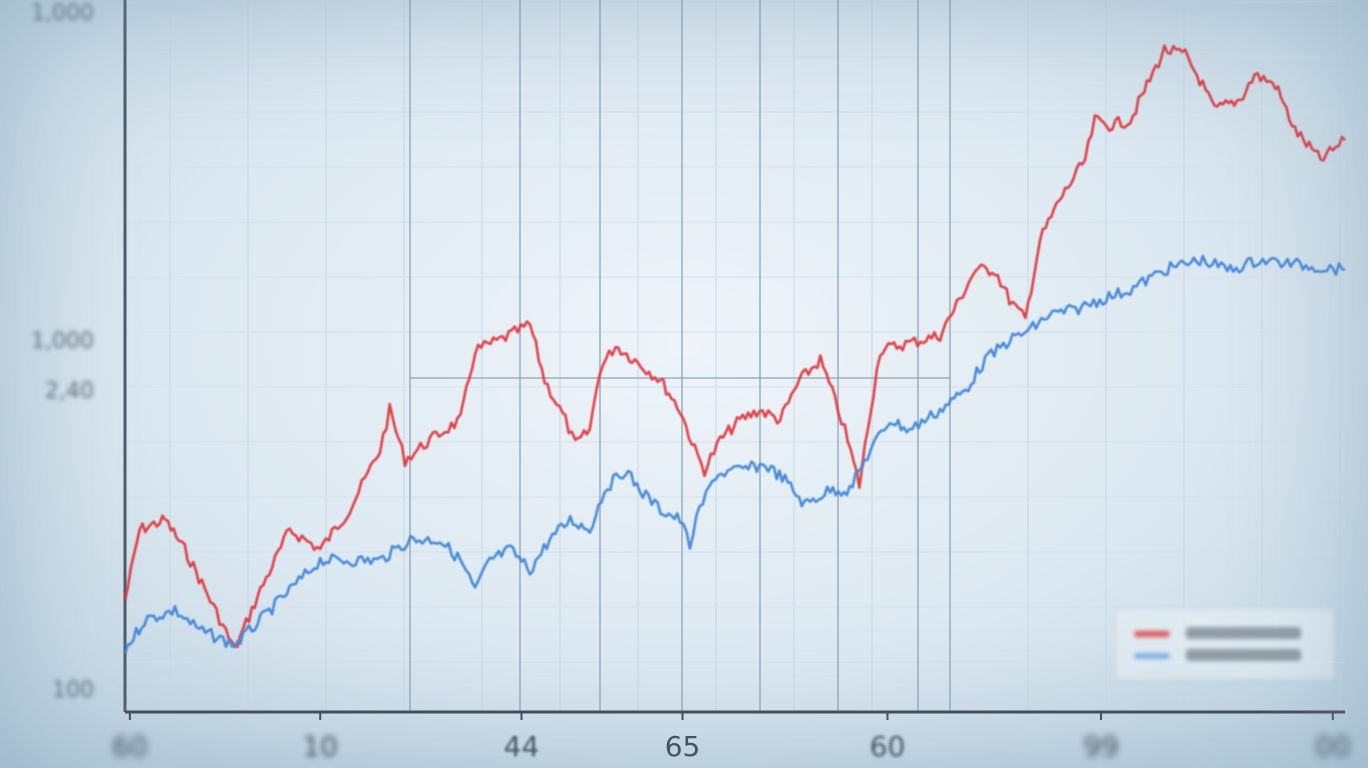 The image size is (1368, 768). What do you see at coordinates (1332, 746) in the screenshot?
I see `x-tick-label: 00` at bounding box center [1332, 746].